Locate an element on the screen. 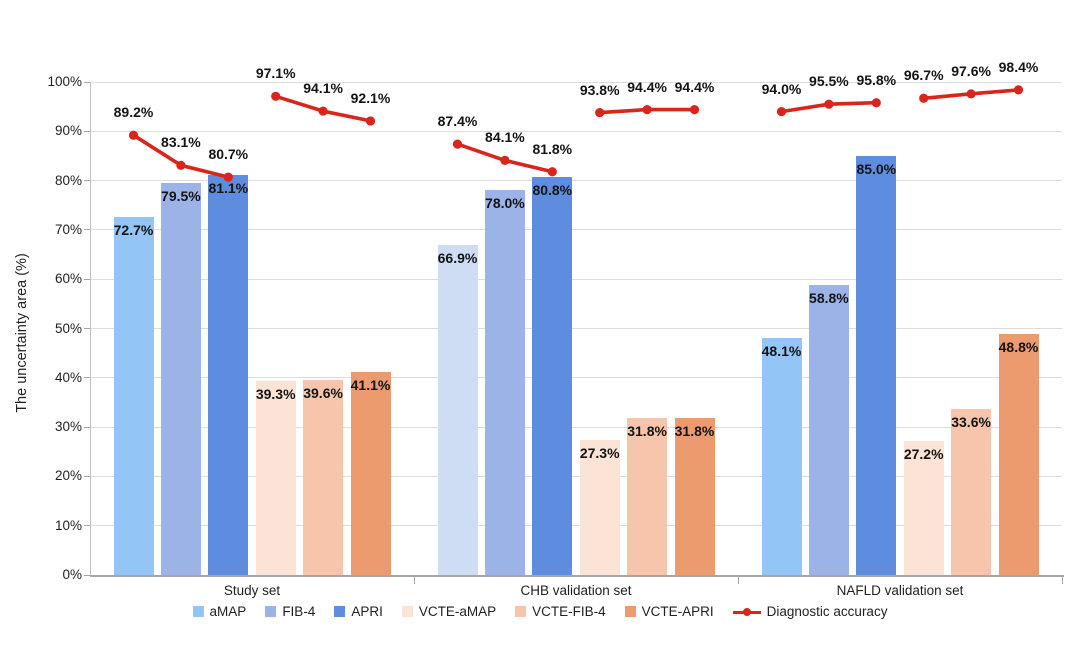 This screenshot has height=655, width=1080. line-marker-icon is located at coordinates (746, 612).